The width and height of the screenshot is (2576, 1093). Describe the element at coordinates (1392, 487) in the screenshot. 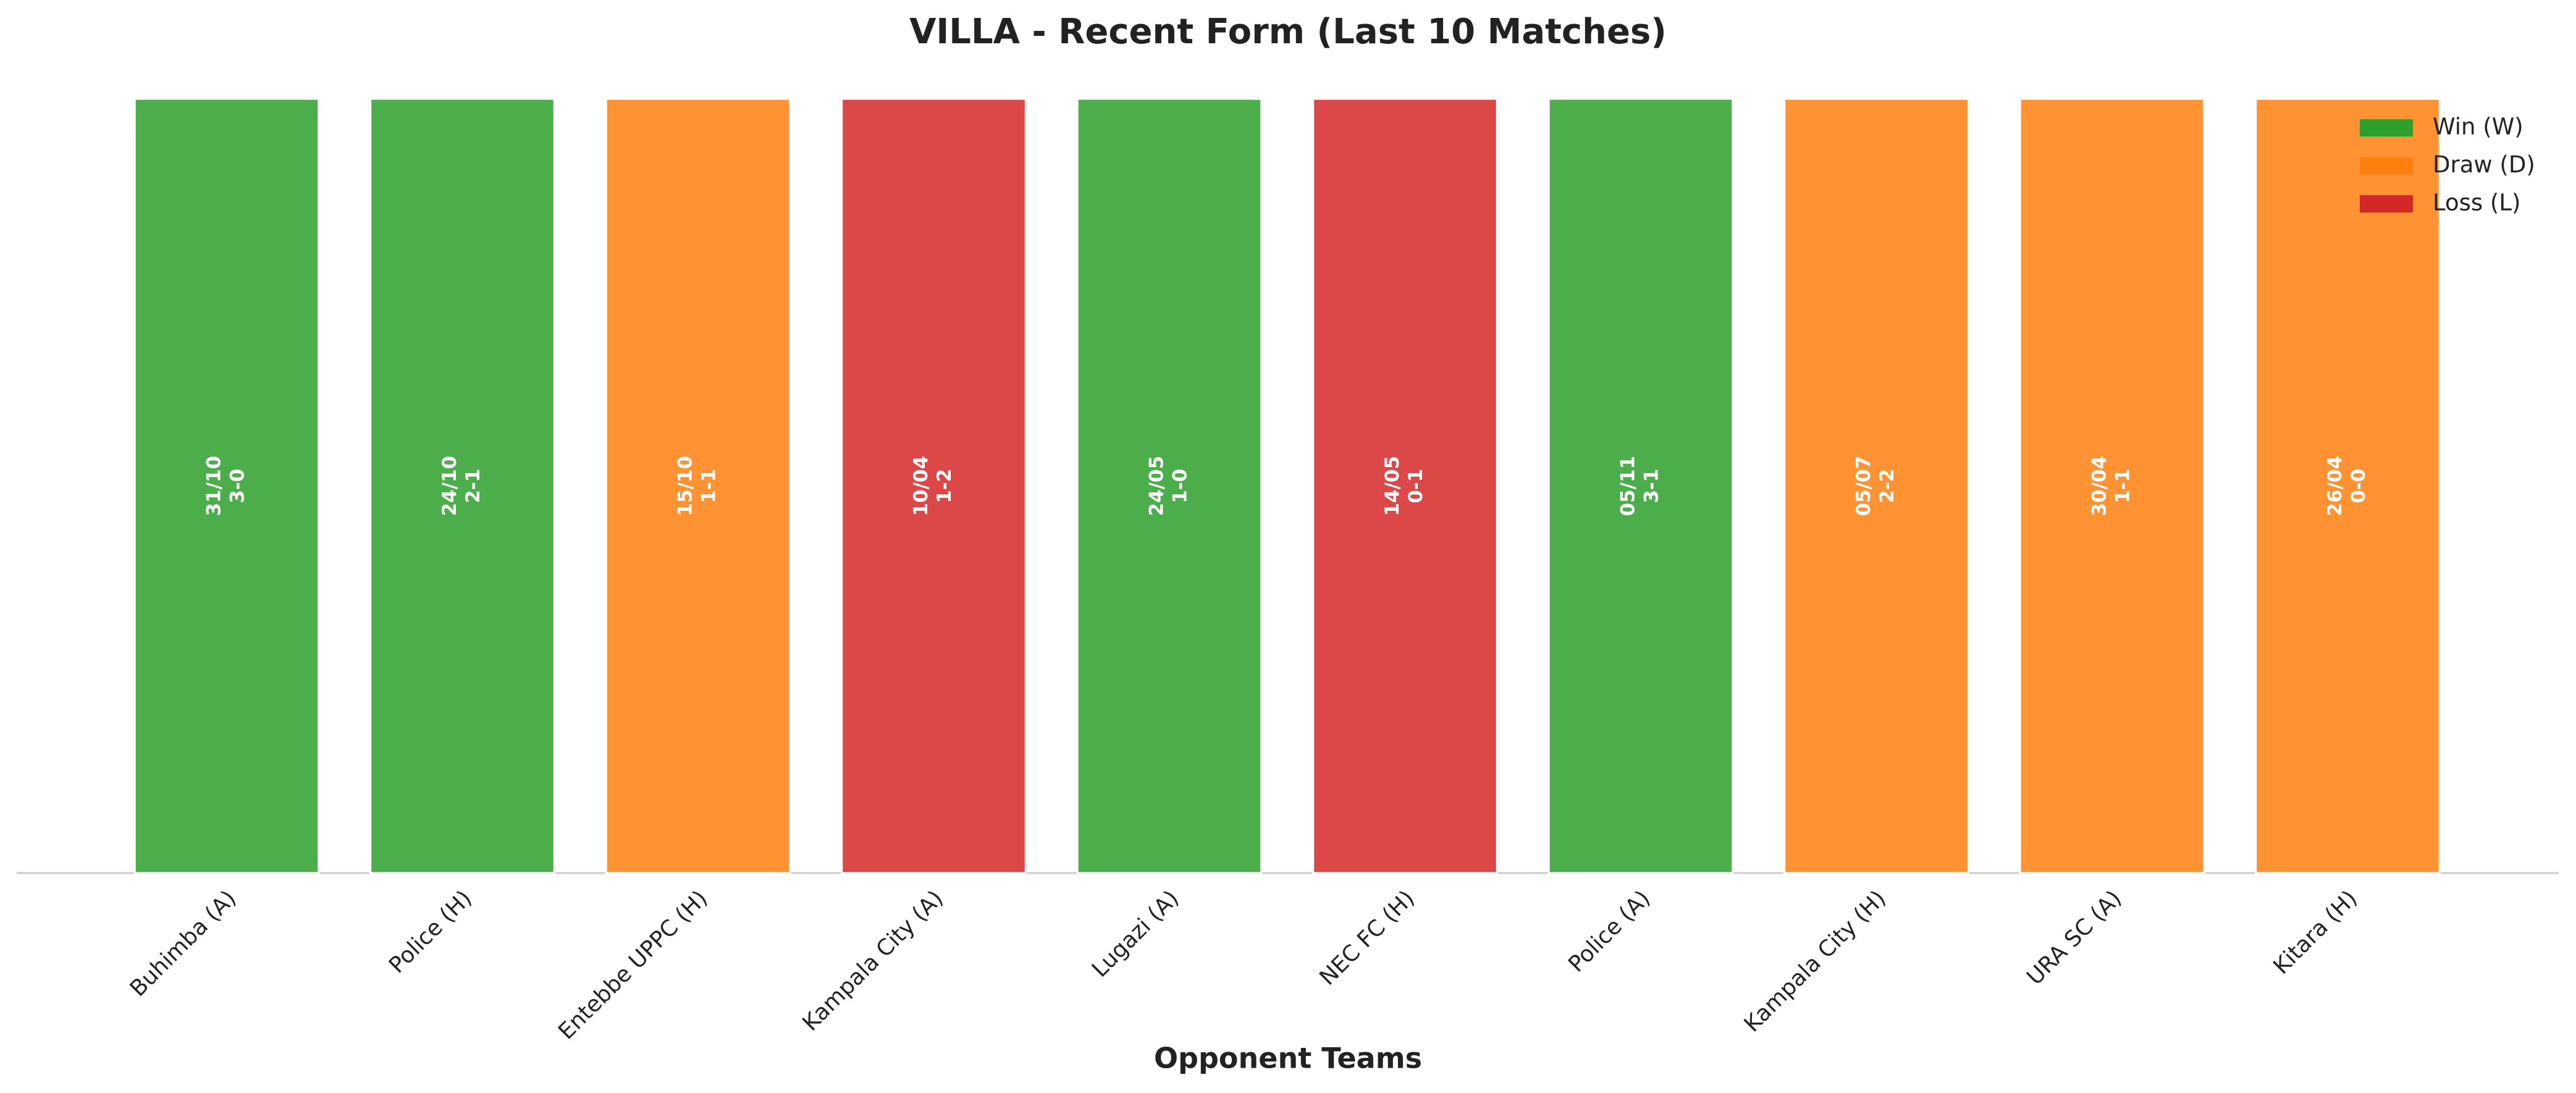

I see `bar-date-label: 14/05` at that location.